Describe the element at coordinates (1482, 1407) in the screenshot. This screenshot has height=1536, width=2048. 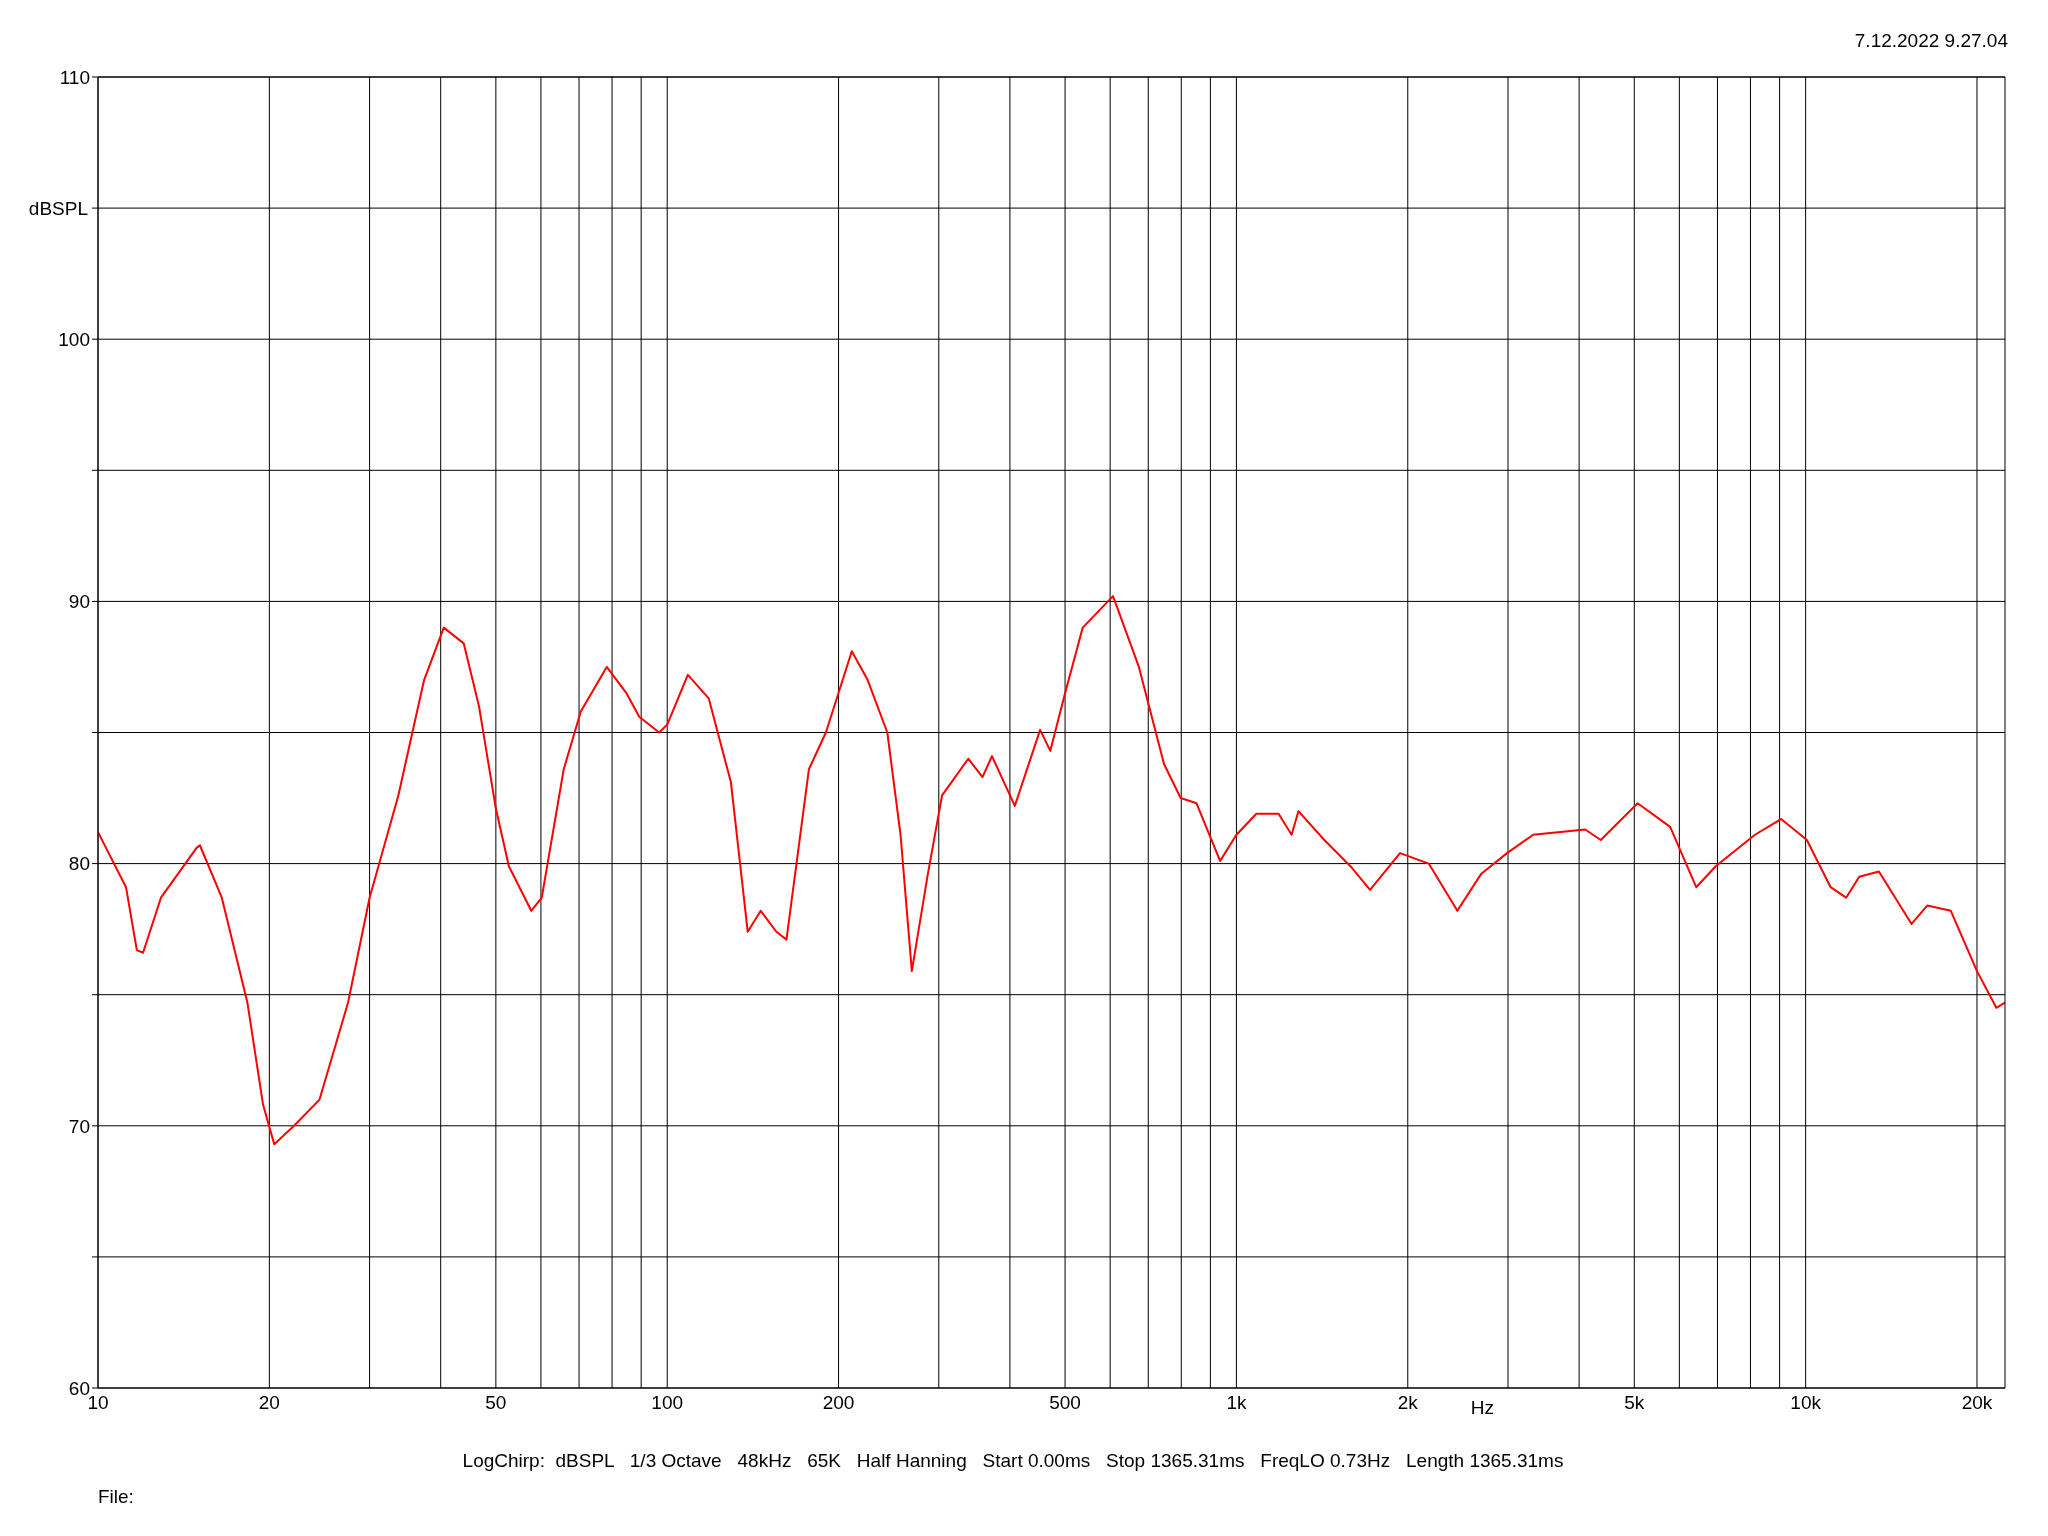
I see `x-axis-title: Hz` at that location.